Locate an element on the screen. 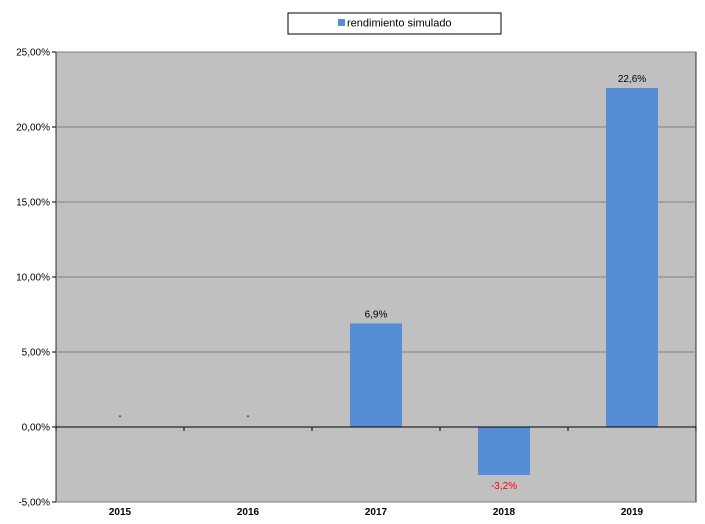 The width and height of the screenshot is (705, 524). legend-box is located at coordinates (394, 23).